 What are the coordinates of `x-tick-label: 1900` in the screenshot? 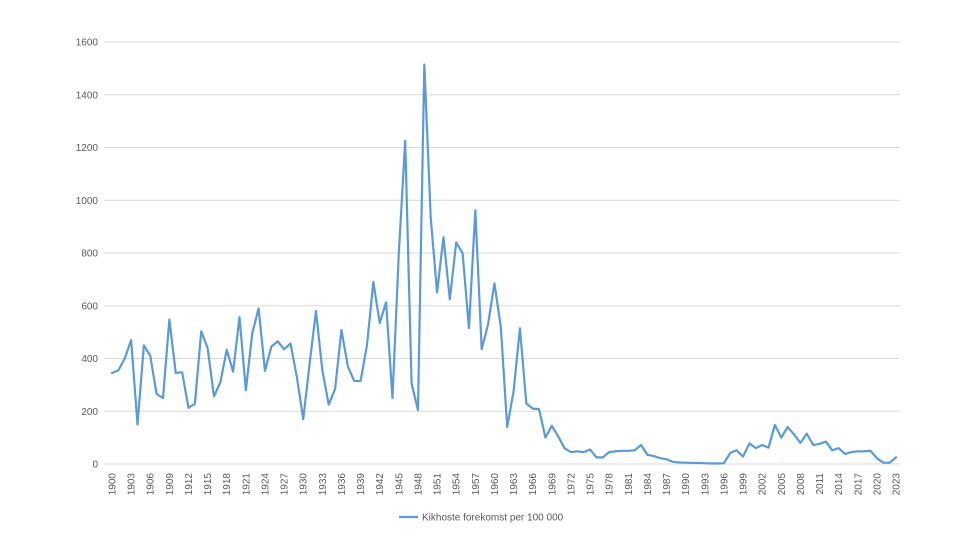 It's located at (113, 484).